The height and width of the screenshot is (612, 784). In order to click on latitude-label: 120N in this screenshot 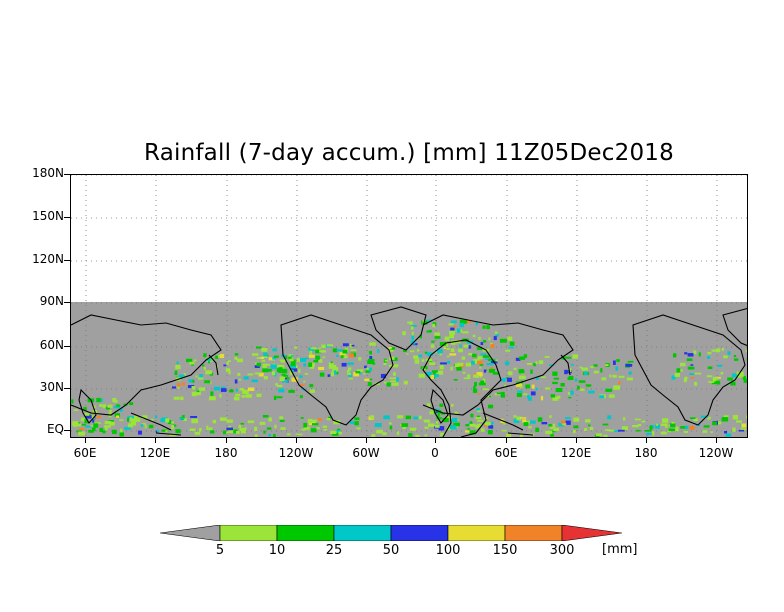, I will do `click(48, 259)`.